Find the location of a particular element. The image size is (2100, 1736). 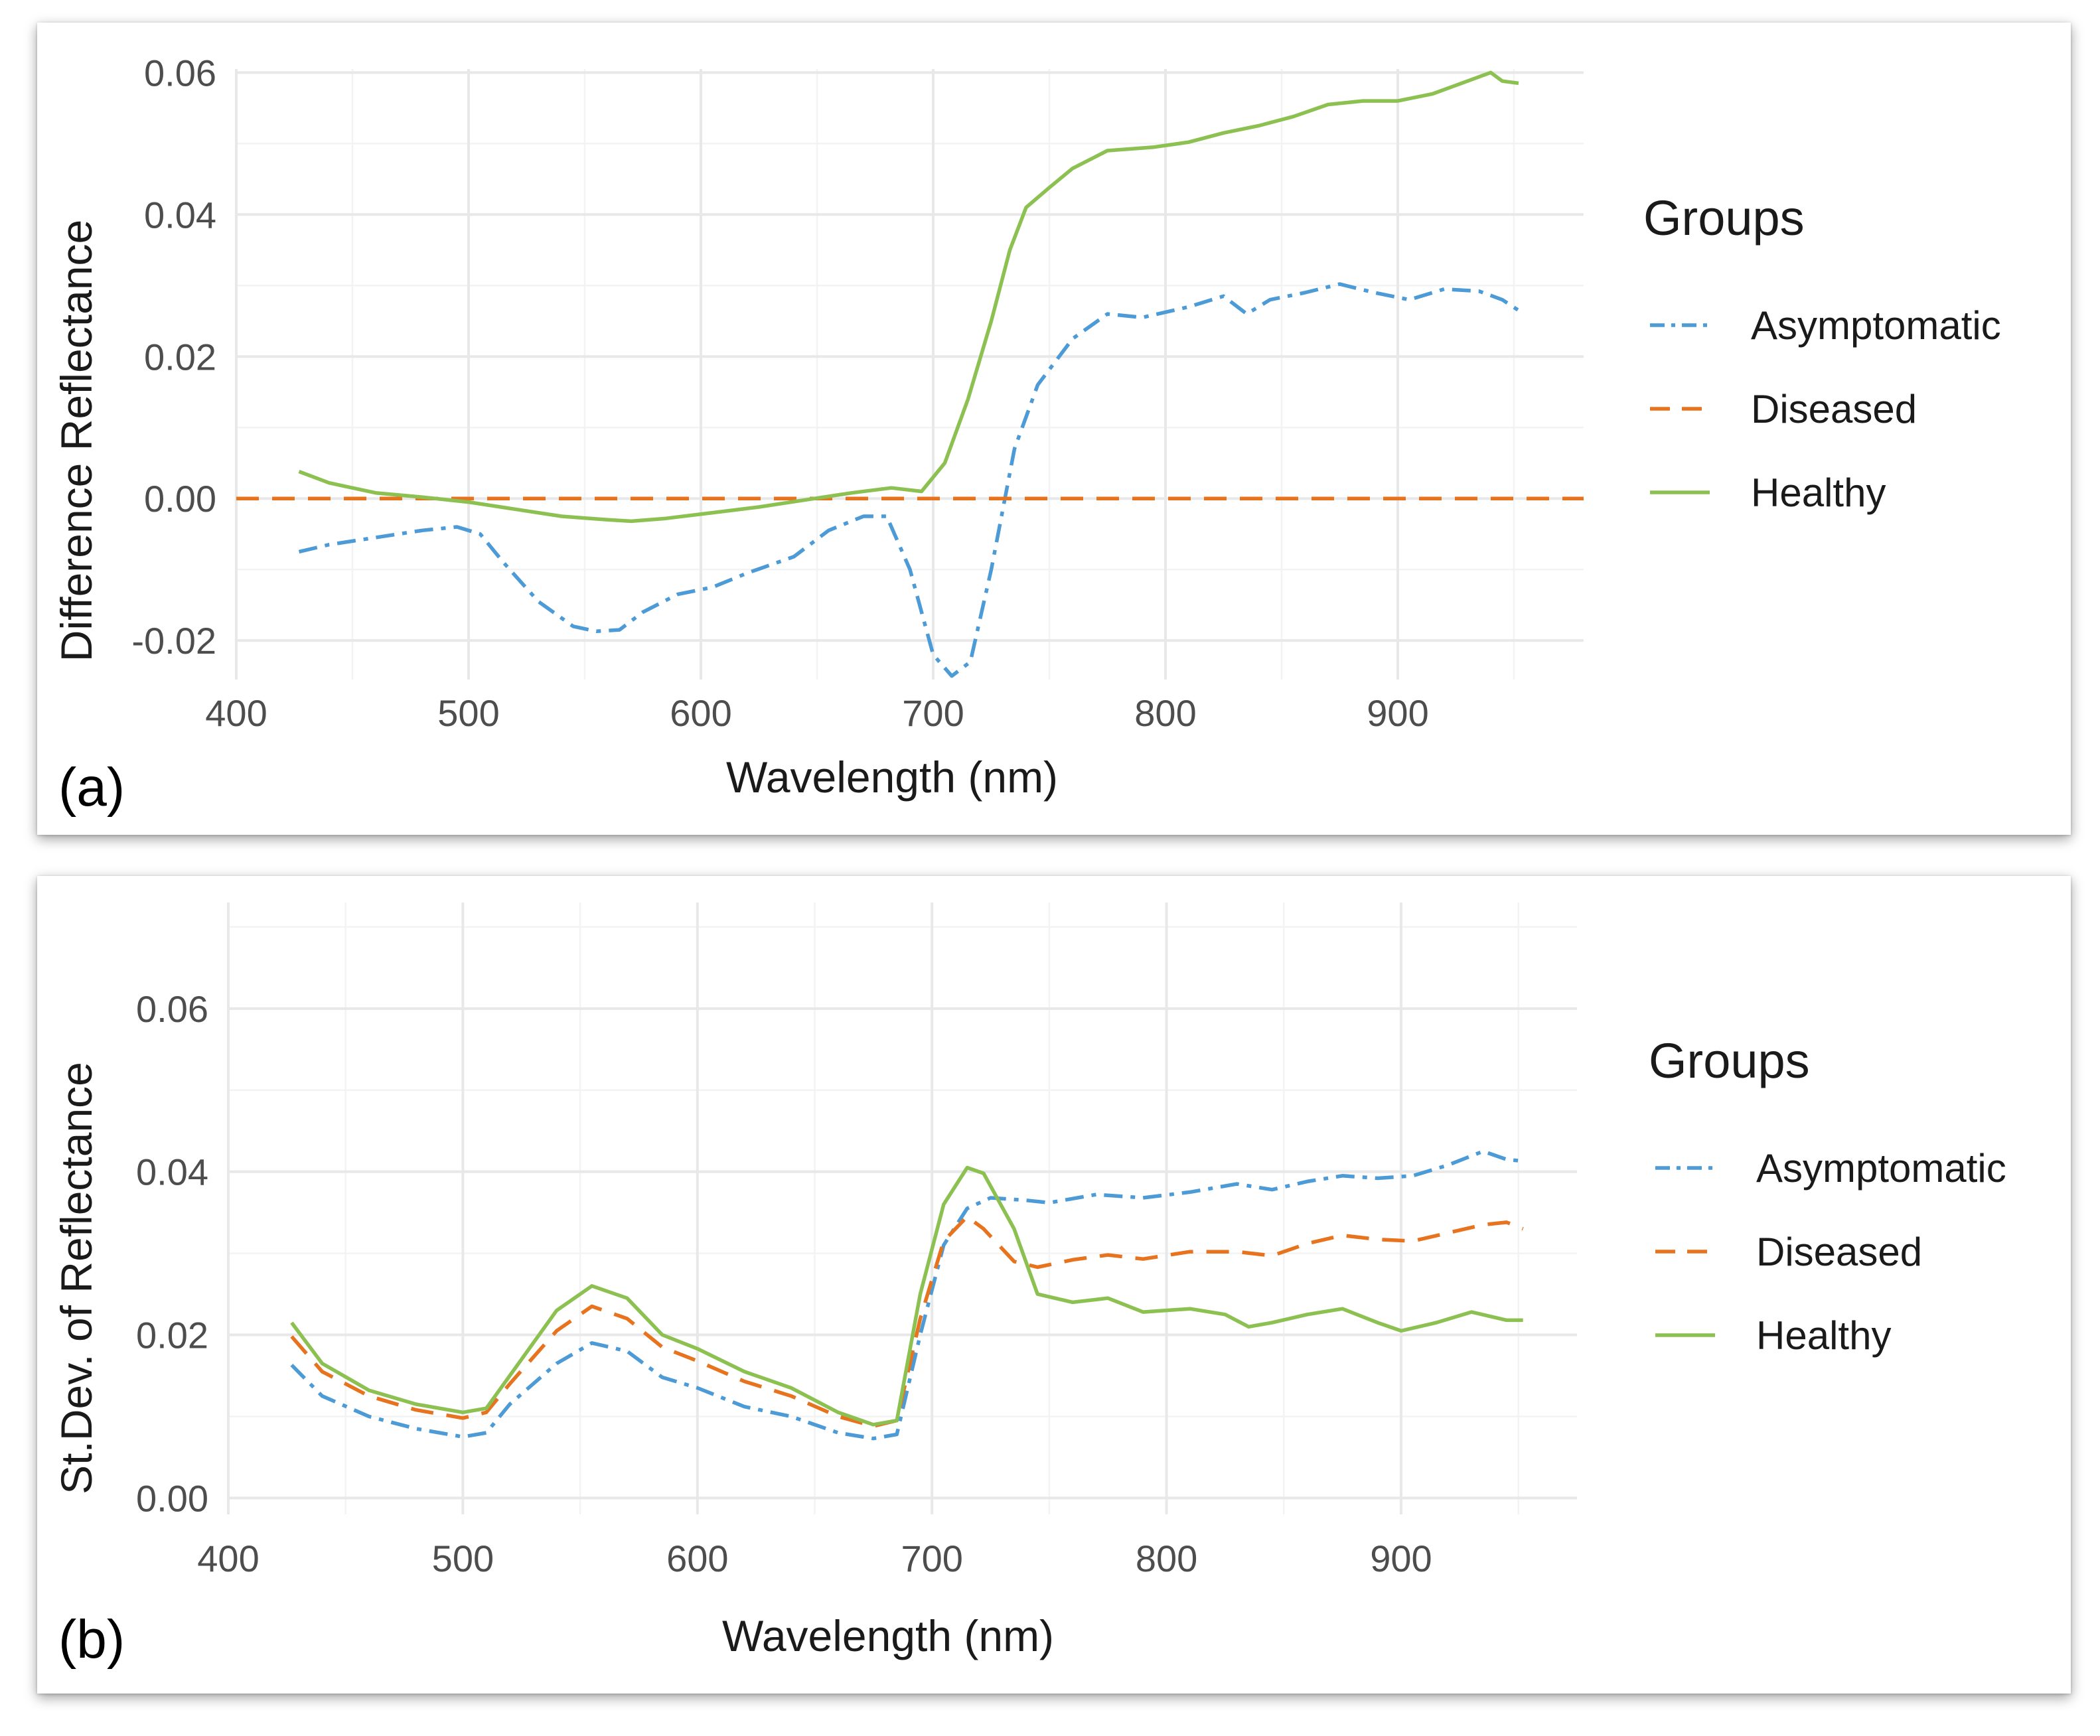

series-line-diseased is located at coordinates (907, 1321).